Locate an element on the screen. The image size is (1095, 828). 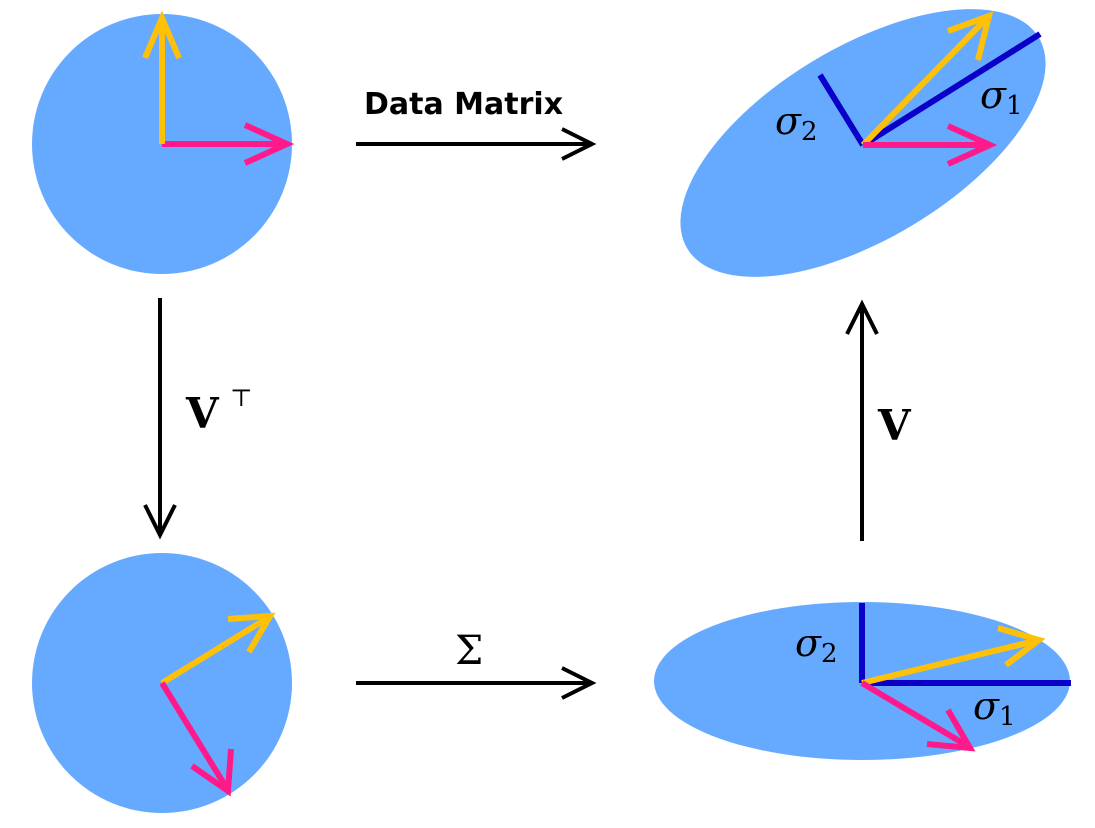
arrow-data-matrix is located at coordinates (476, 144).